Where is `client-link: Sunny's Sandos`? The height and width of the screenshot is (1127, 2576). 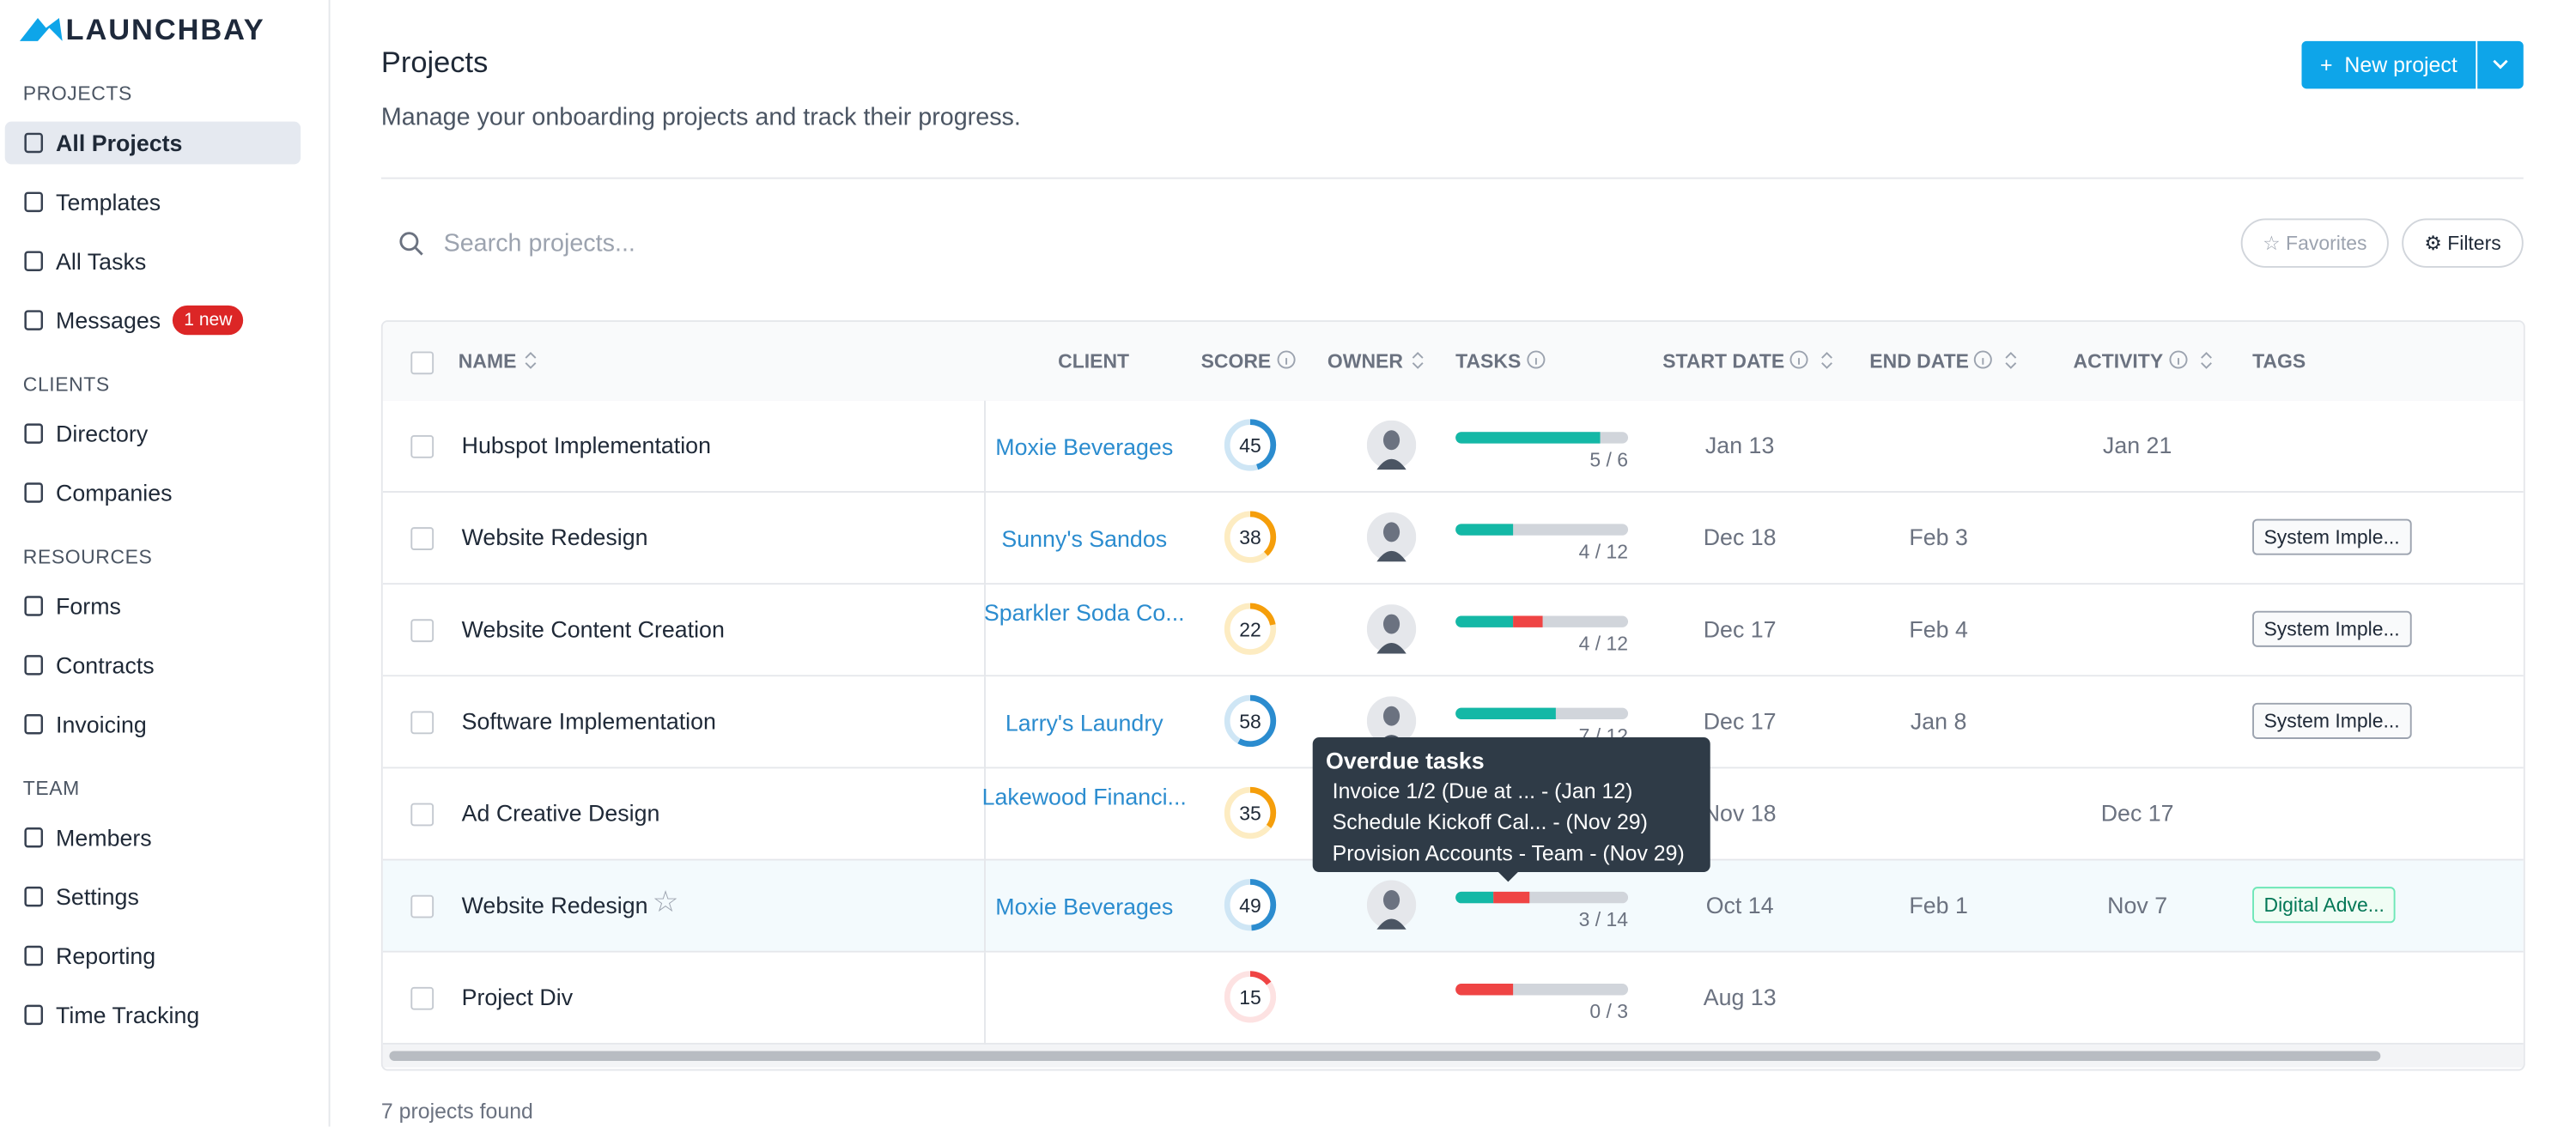 client-link: Sunny's Sandos is located at coordinates (1085, 538).